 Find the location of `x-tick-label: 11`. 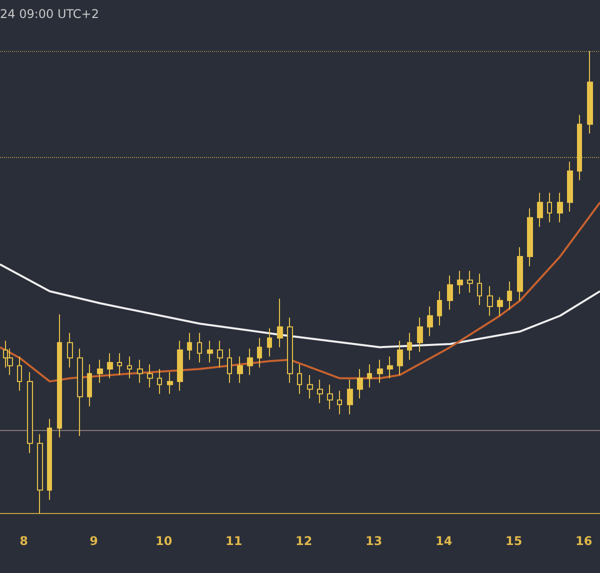

x-tick-label: 11 is located at coordinates (233, 541).